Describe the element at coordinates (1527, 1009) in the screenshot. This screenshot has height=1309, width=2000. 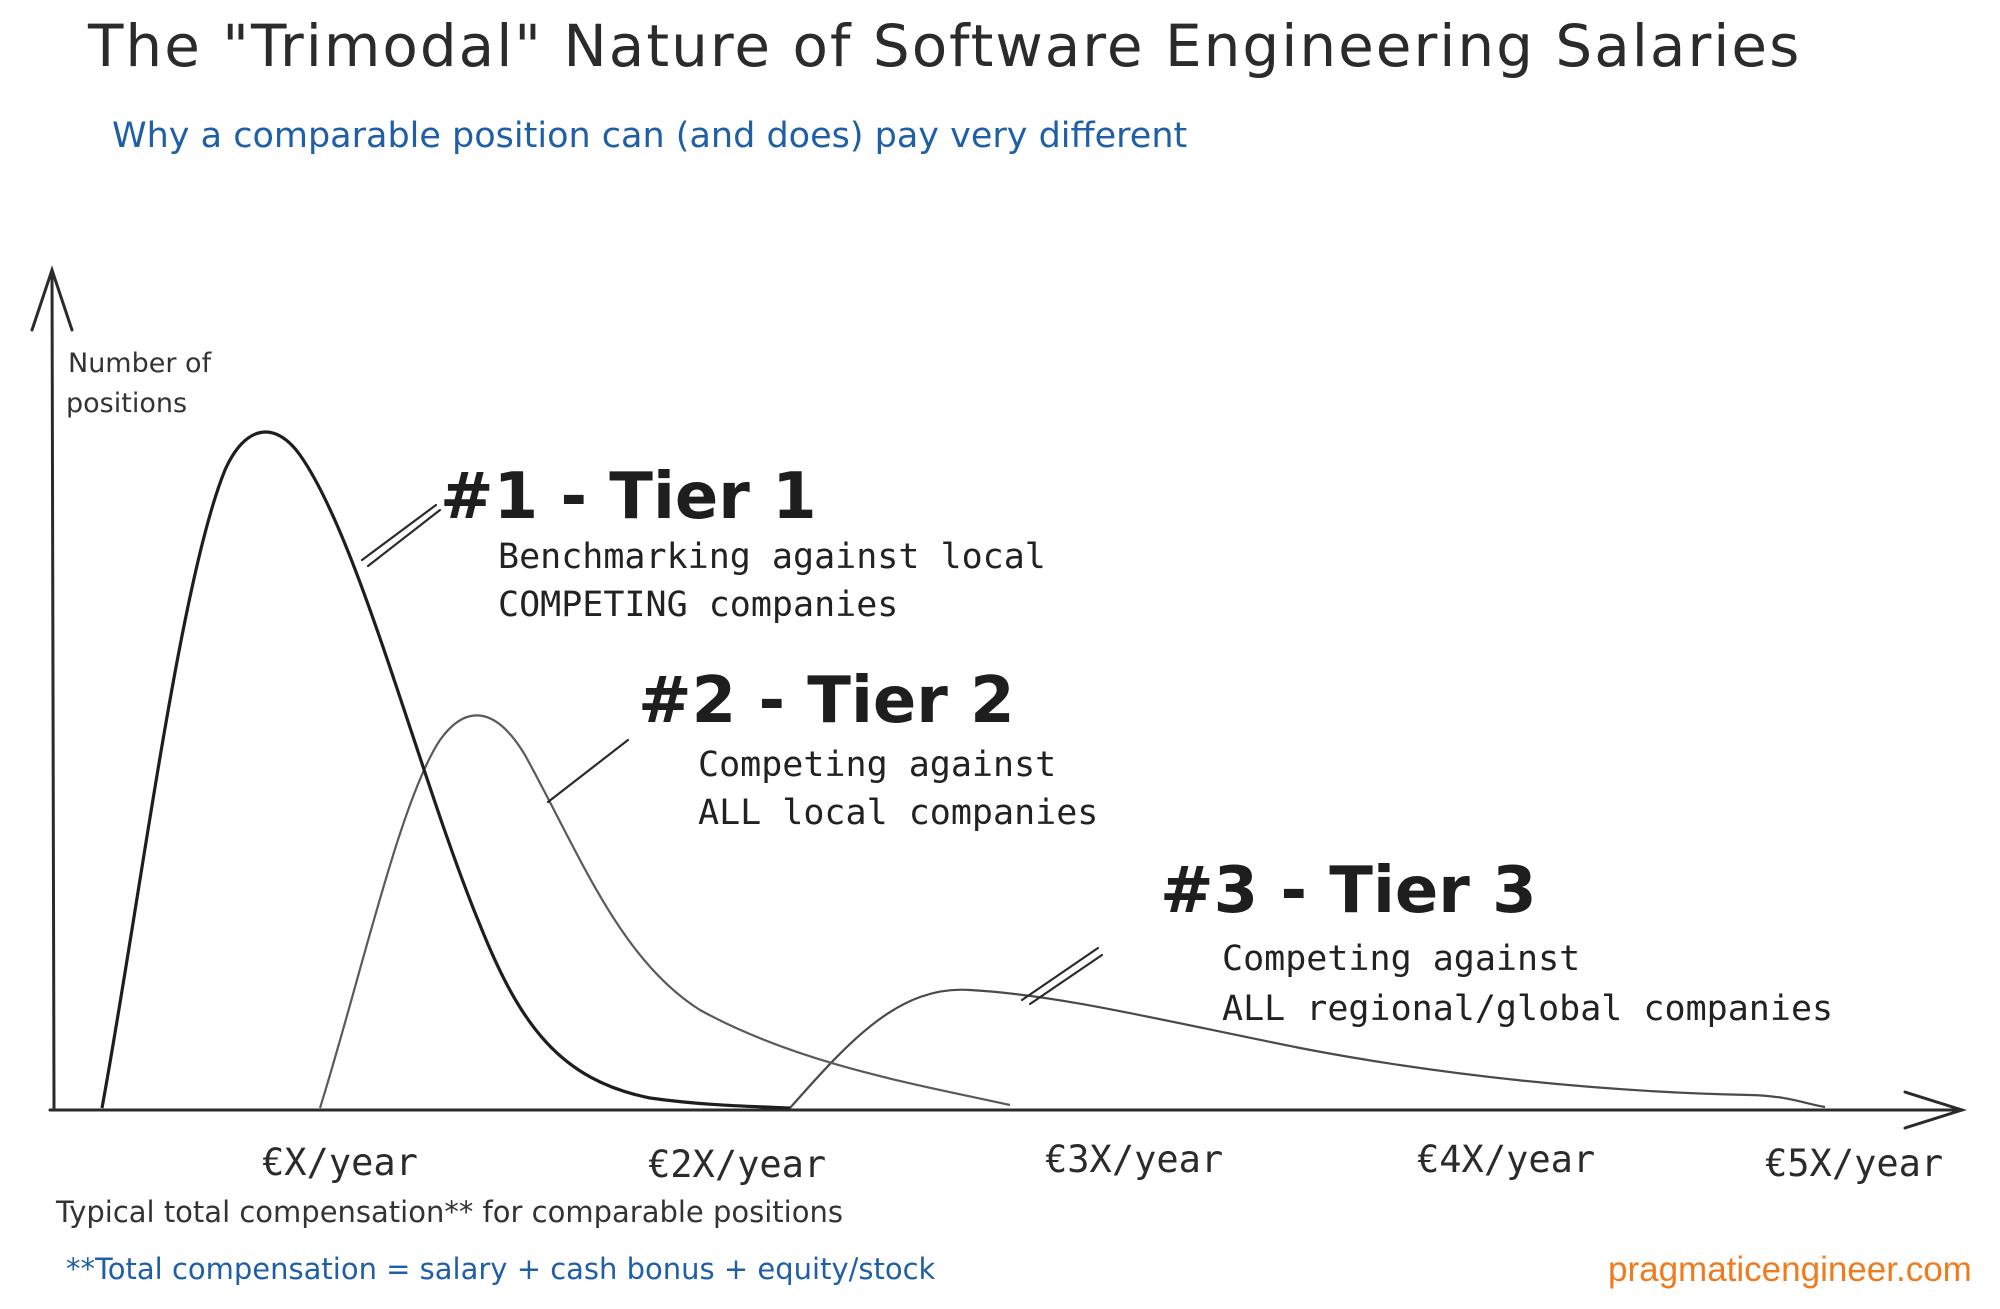
I see `tier-3-description-line-2: ALL regional/global companies` at that location.